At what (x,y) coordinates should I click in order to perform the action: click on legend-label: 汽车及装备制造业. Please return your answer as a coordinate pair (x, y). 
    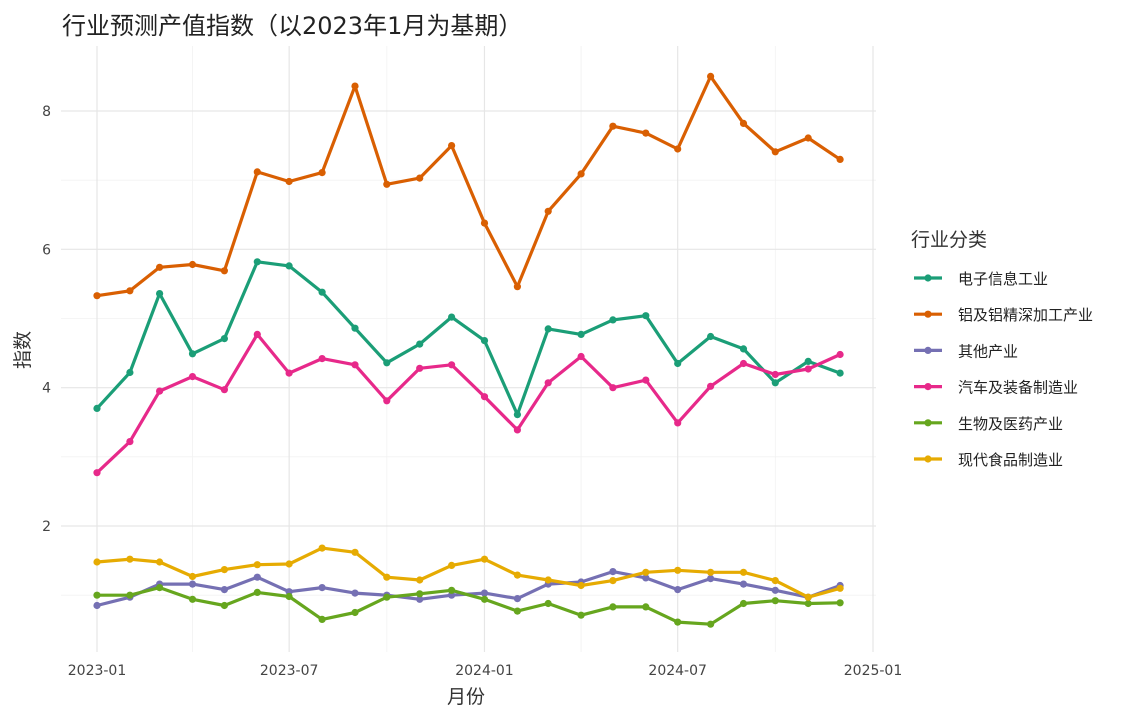
    Looking at the image, I should click on (1018, 388).